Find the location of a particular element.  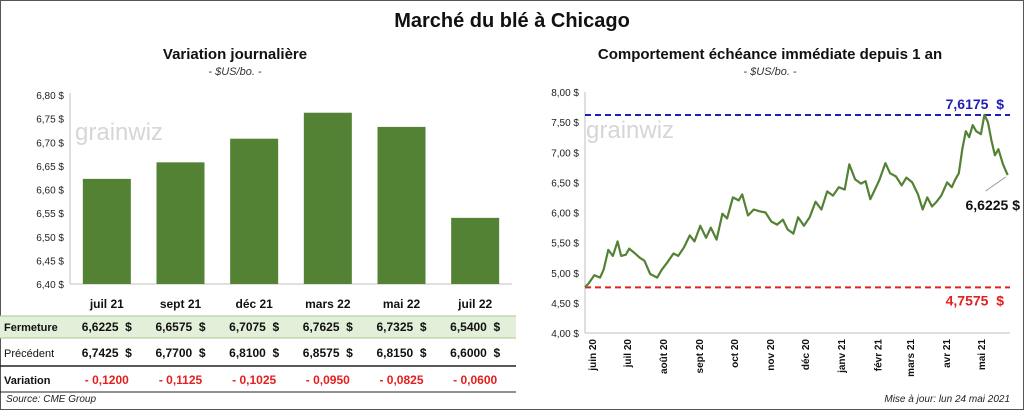

table-cell: 6,5400 $ is located at coordinates (475, 327).